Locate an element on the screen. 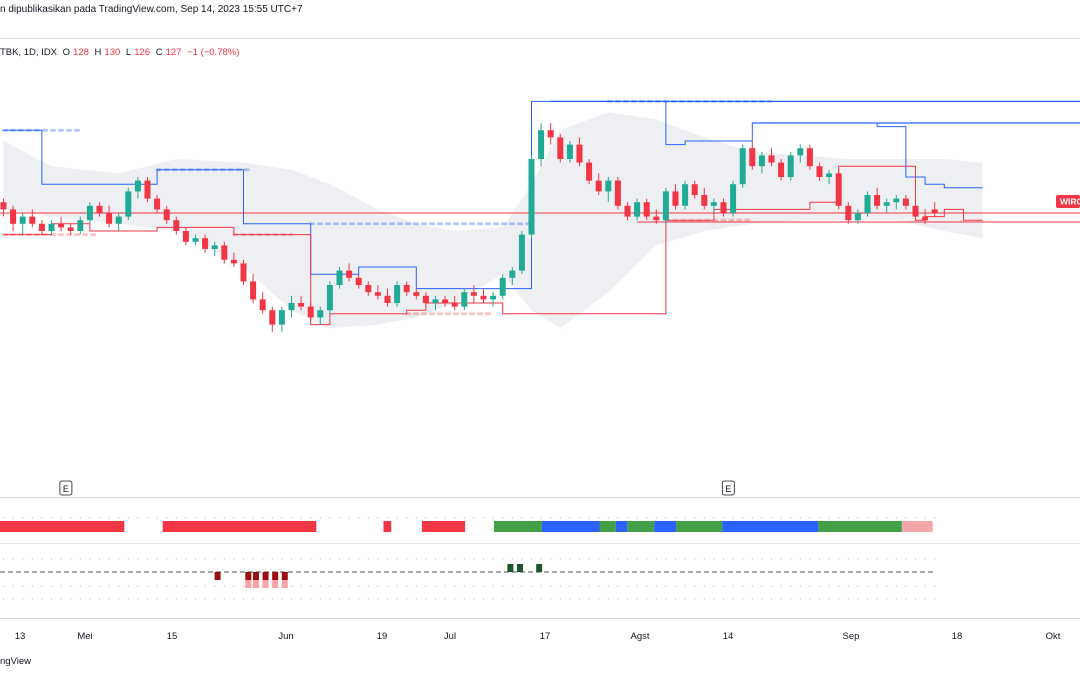 The width and height of the screenshot is (1080, 675). x-tick-label: Mei is located at coordinates (84, 636).